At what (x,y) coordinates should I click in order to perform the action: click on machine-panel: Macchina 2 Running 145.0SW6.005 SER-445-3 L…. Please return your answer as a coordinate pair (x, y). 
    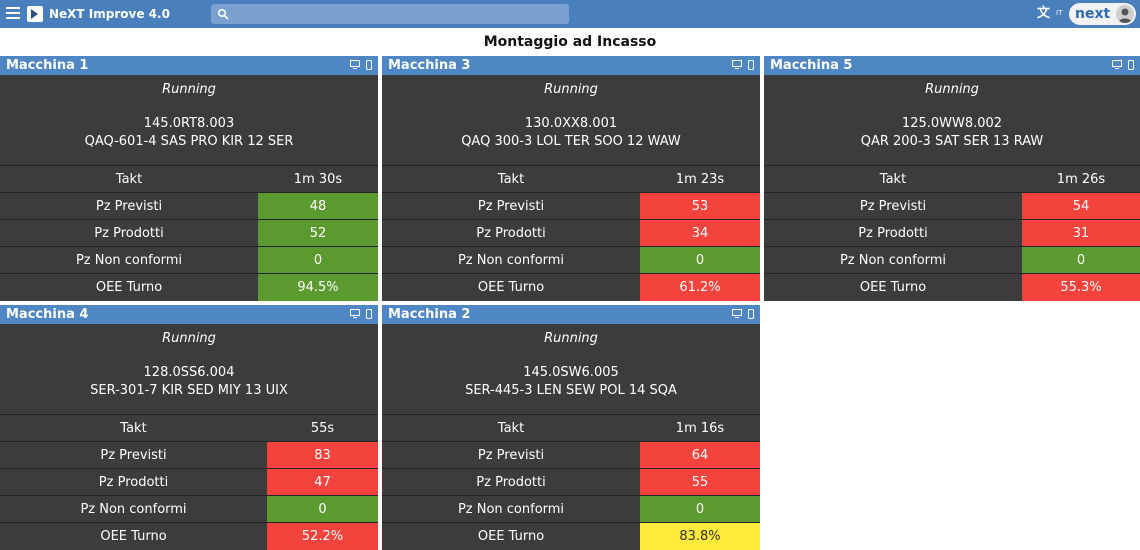
    Looking at the image, I should click on (571, 427).